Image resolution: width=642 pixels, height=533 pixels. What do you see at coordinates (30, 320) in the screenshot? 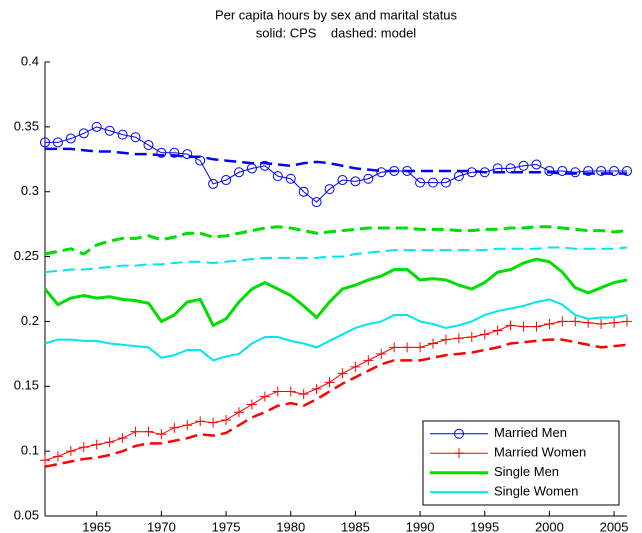
I see `y-tick-label: 0.2` at bounding box center [30, 320].